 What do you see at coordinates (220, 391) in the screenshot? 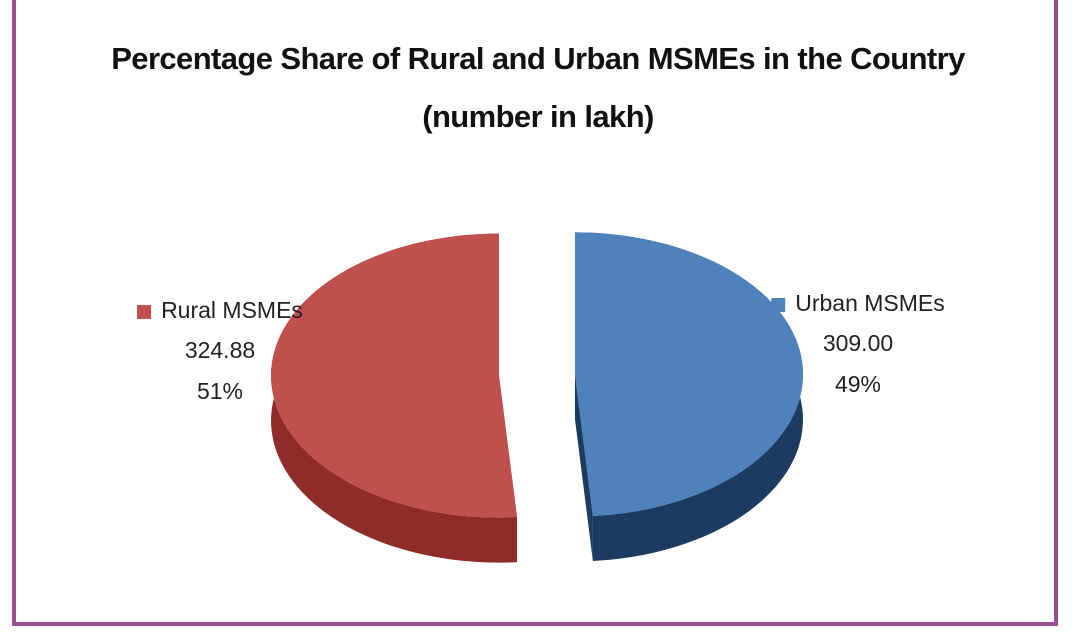
I see `percentage-label: 51%` at bounding box center [220, 391].